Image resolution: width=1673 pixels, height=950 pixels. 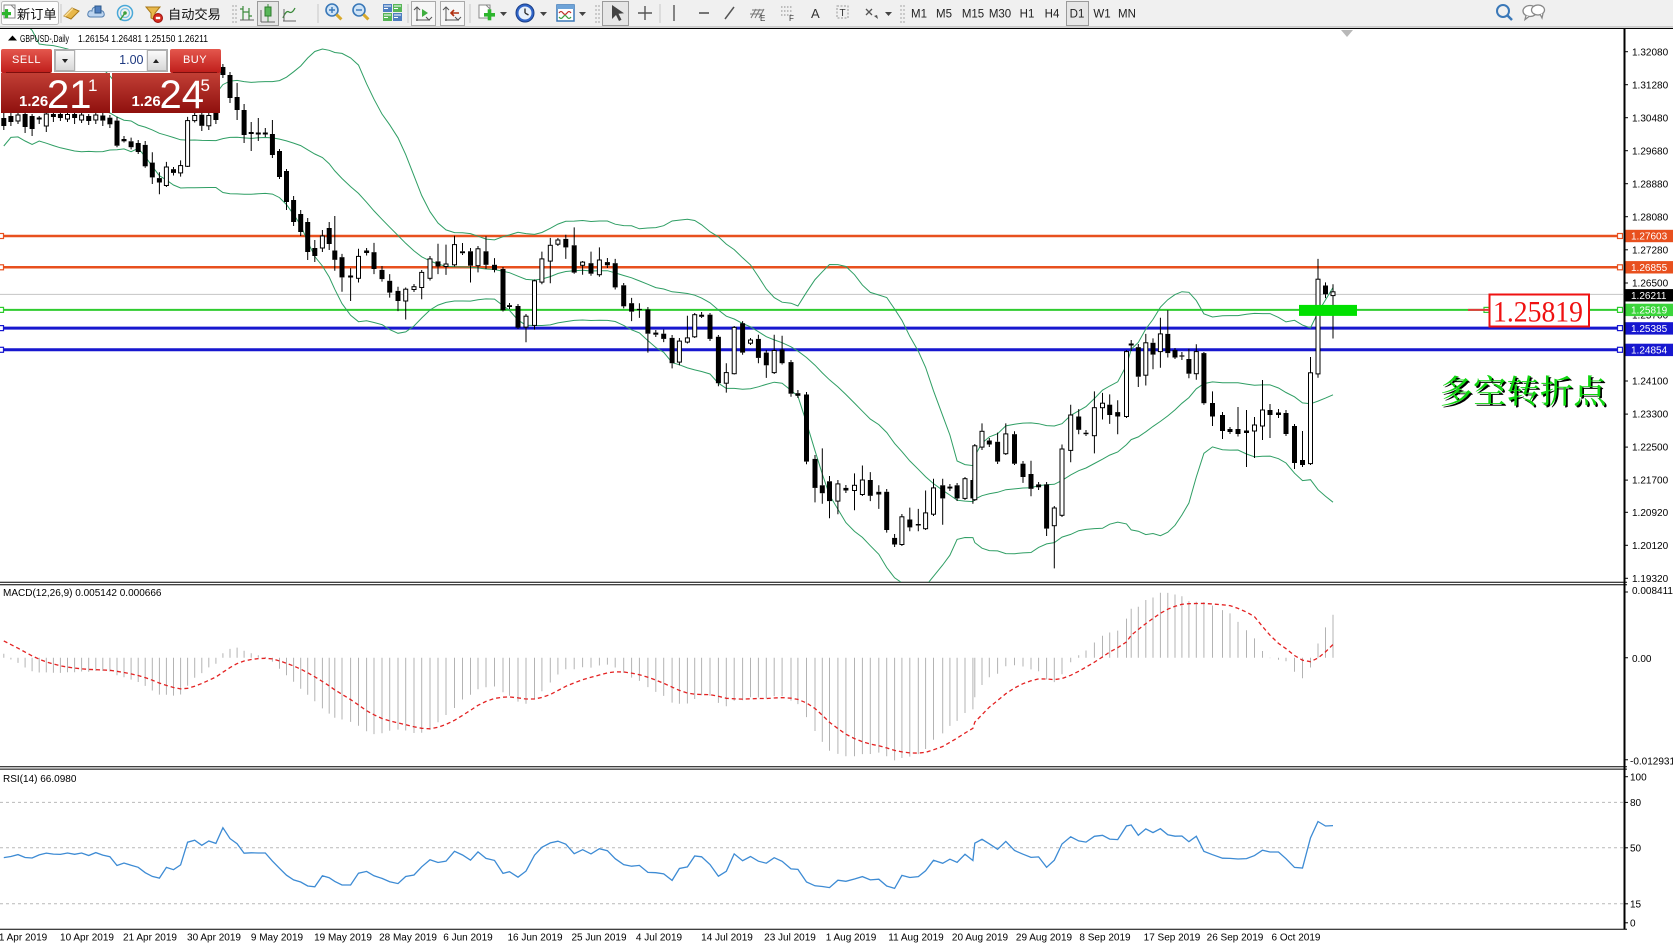 I want to click on svg-text: F, so click(x=791, y=18).